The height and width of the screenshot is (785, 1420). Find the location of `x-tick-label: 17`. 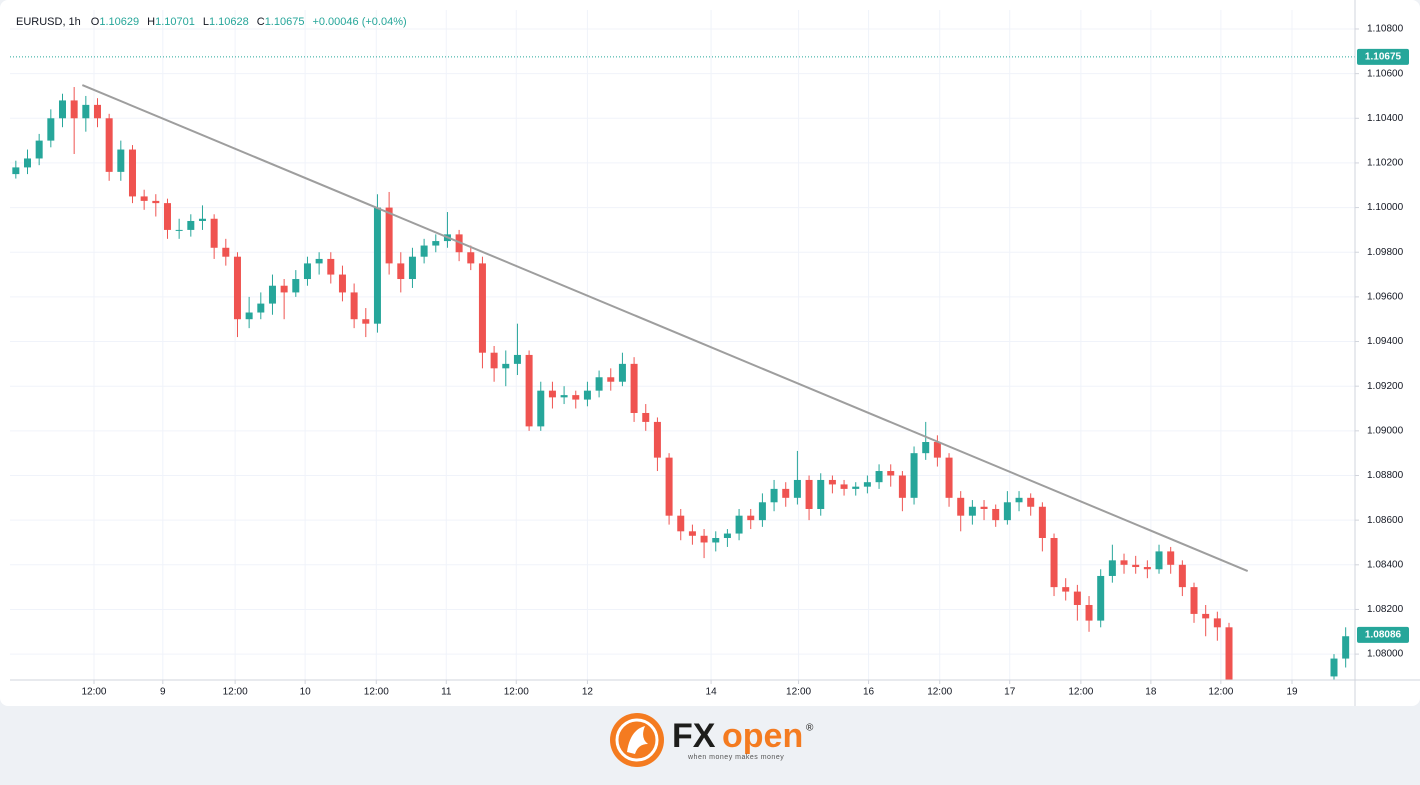

x-tick-label: 17 is located at coordinates (1010, 692).